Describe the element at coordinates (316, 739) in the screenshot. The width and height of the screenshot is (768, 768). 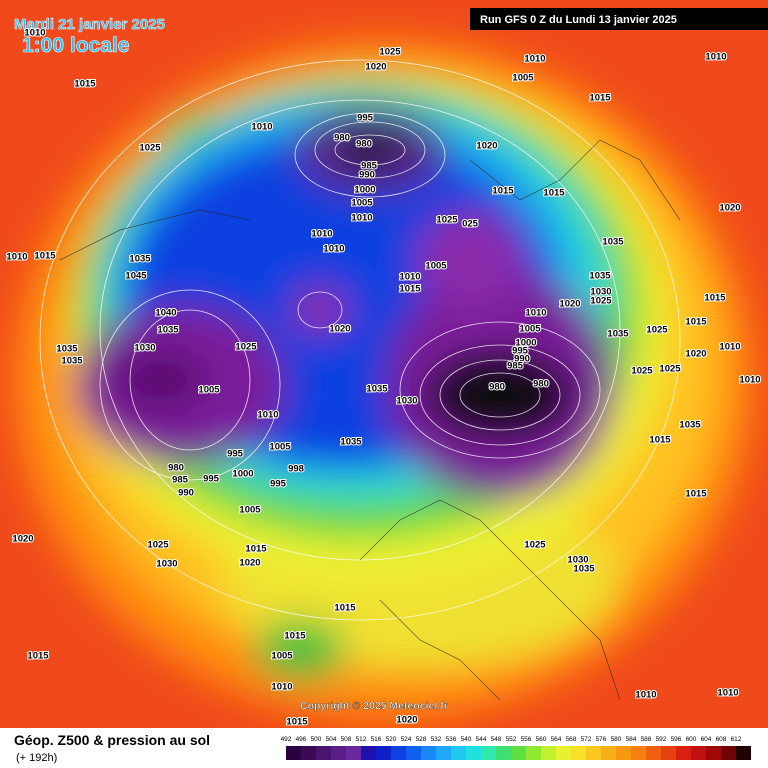
I see `scale-label: 500` at that location.